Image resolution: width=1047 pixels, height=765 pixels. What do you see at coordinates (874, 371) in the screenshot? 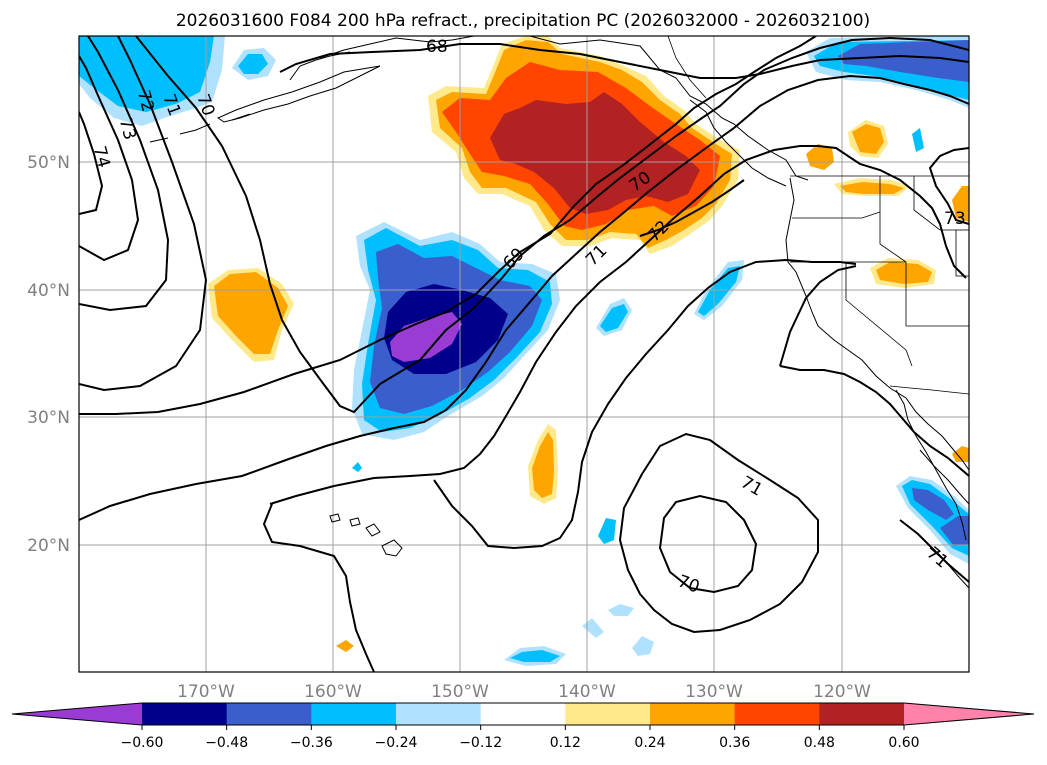
I see `contour-71-southeast` at bounding box center [874, 371].